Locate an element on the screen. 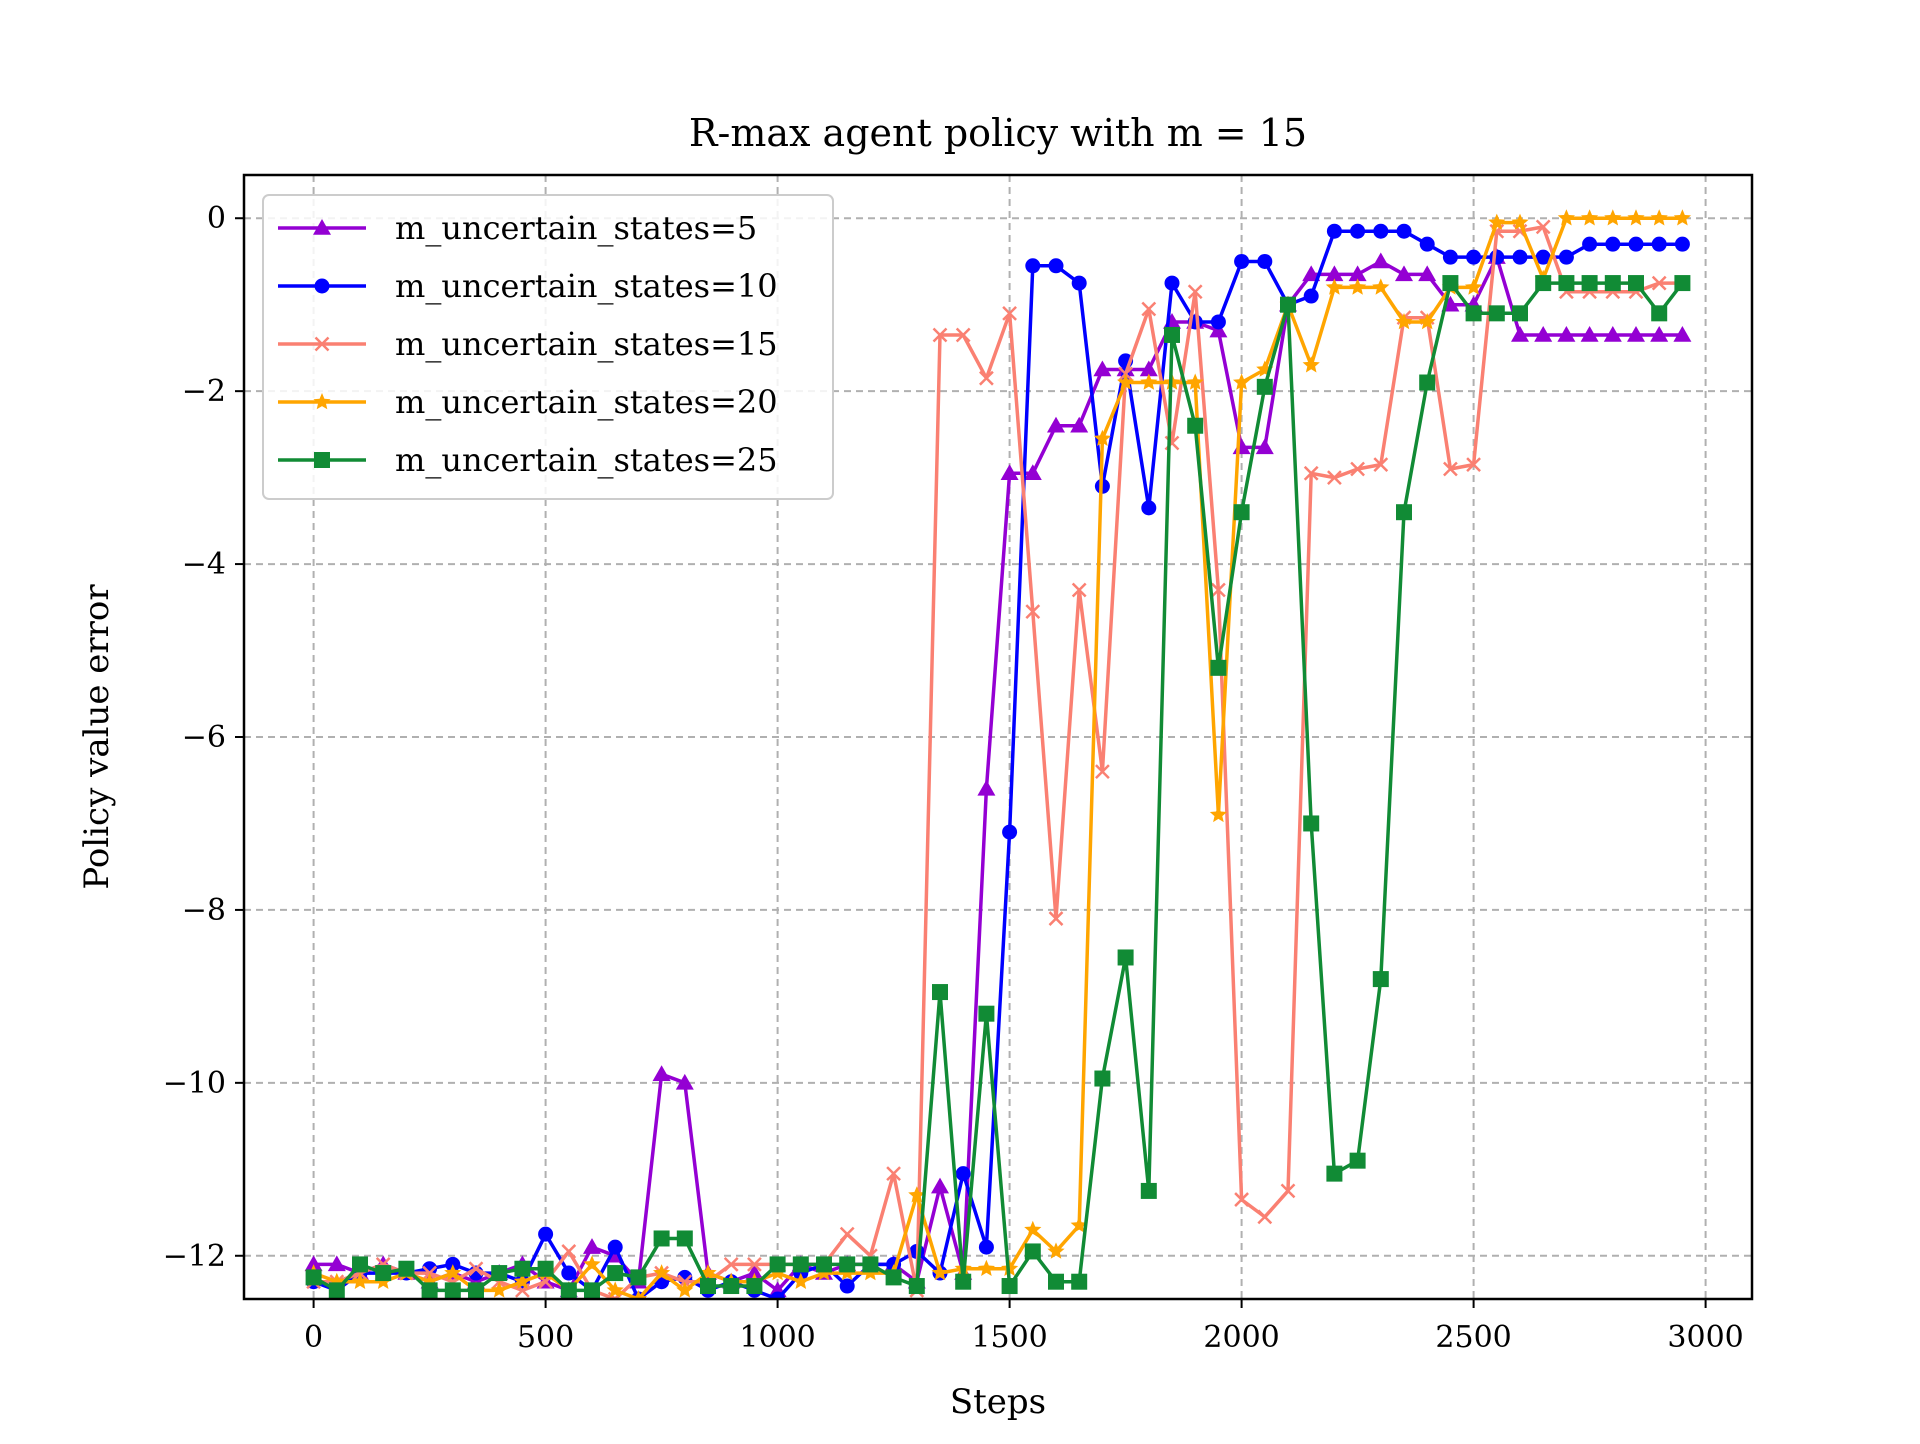 The height and width of the screenshot is (1444, 1920). legend-label: m_uncertain_states=15 is located at coordinates (586, 344).